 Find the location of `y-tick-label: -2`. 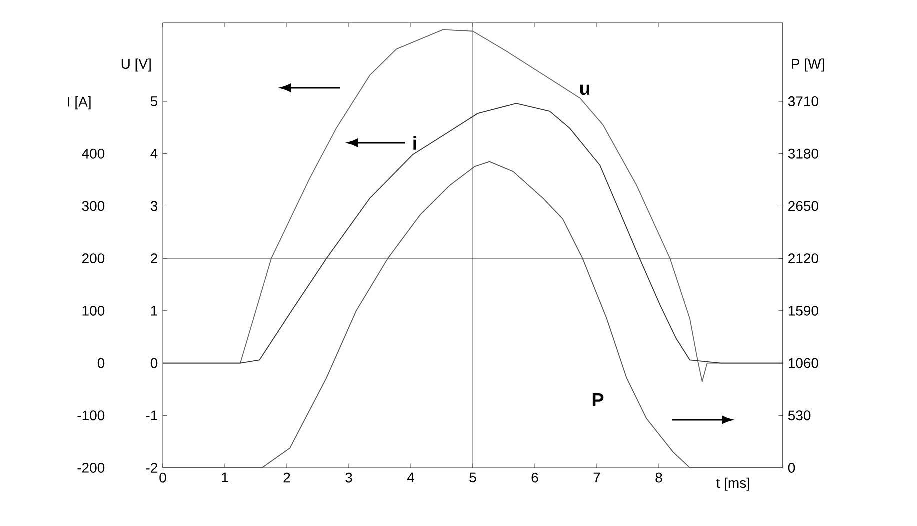

y-tick-label: -2 is located at coordinates (152, 468).